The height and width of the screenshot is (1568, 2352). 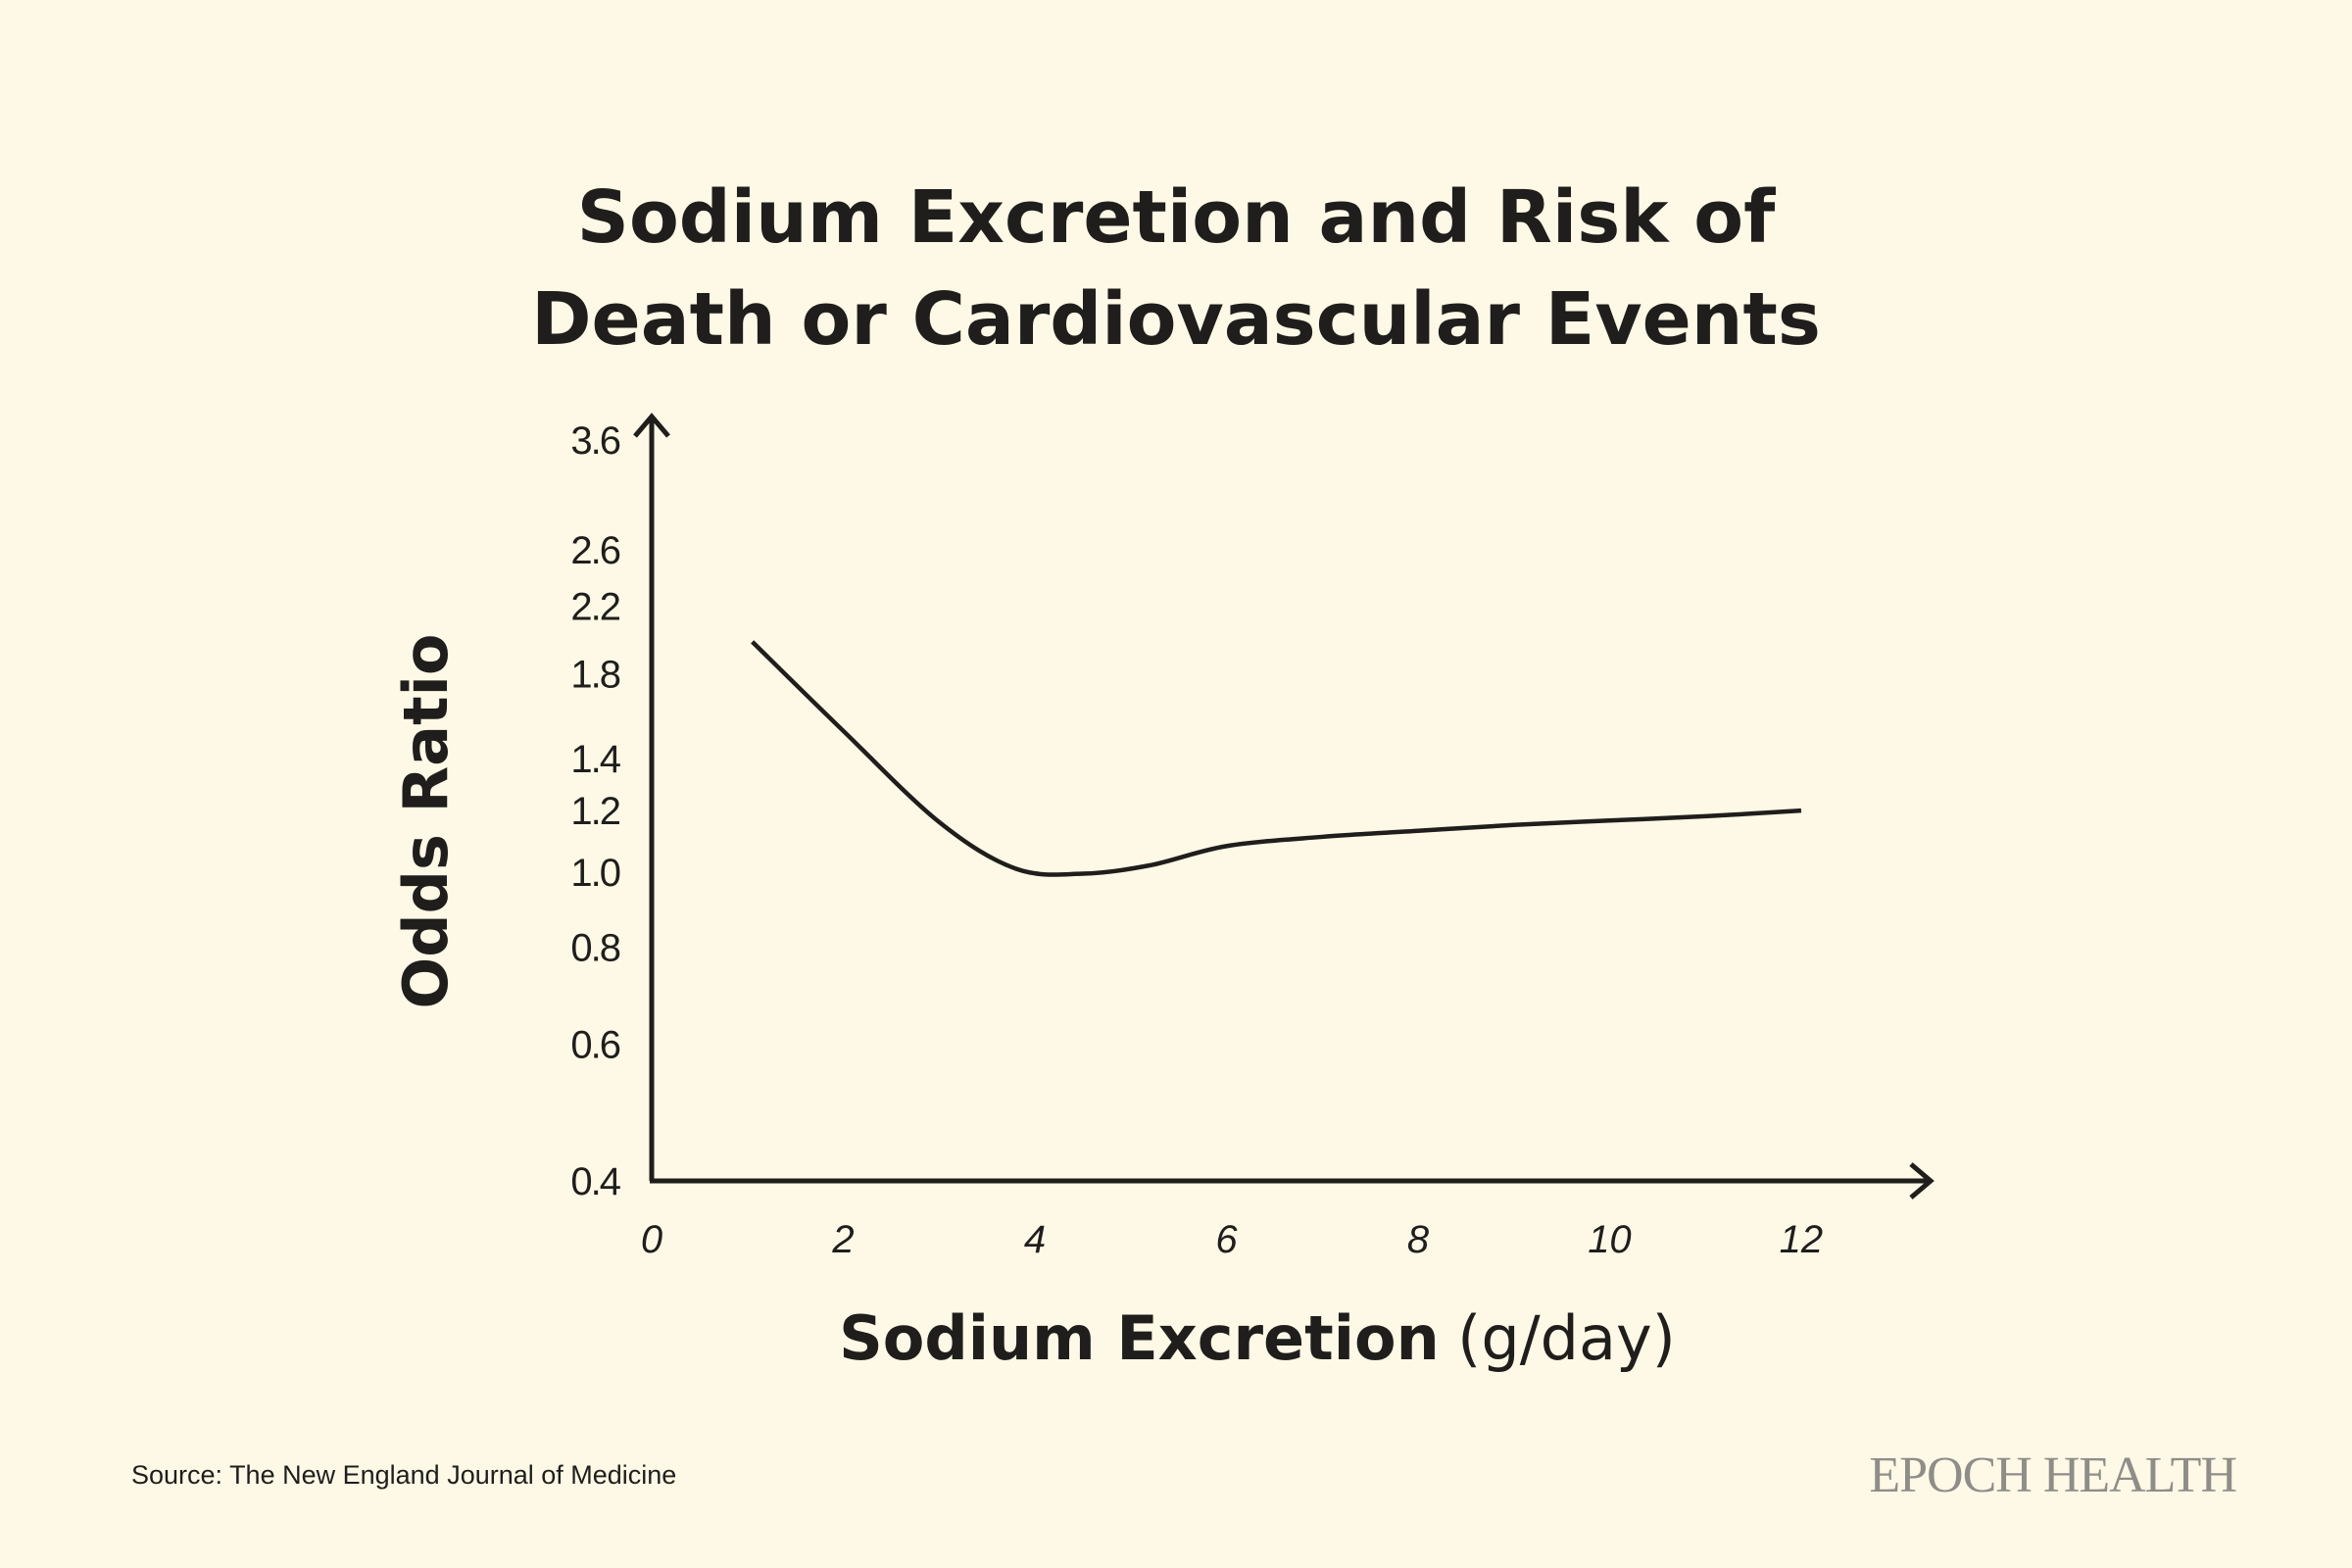 What do you see at coordinates (1610, 1239) in the screenshot?
I see `x-tick-label: 10` at bounding box center [1610, 1239].